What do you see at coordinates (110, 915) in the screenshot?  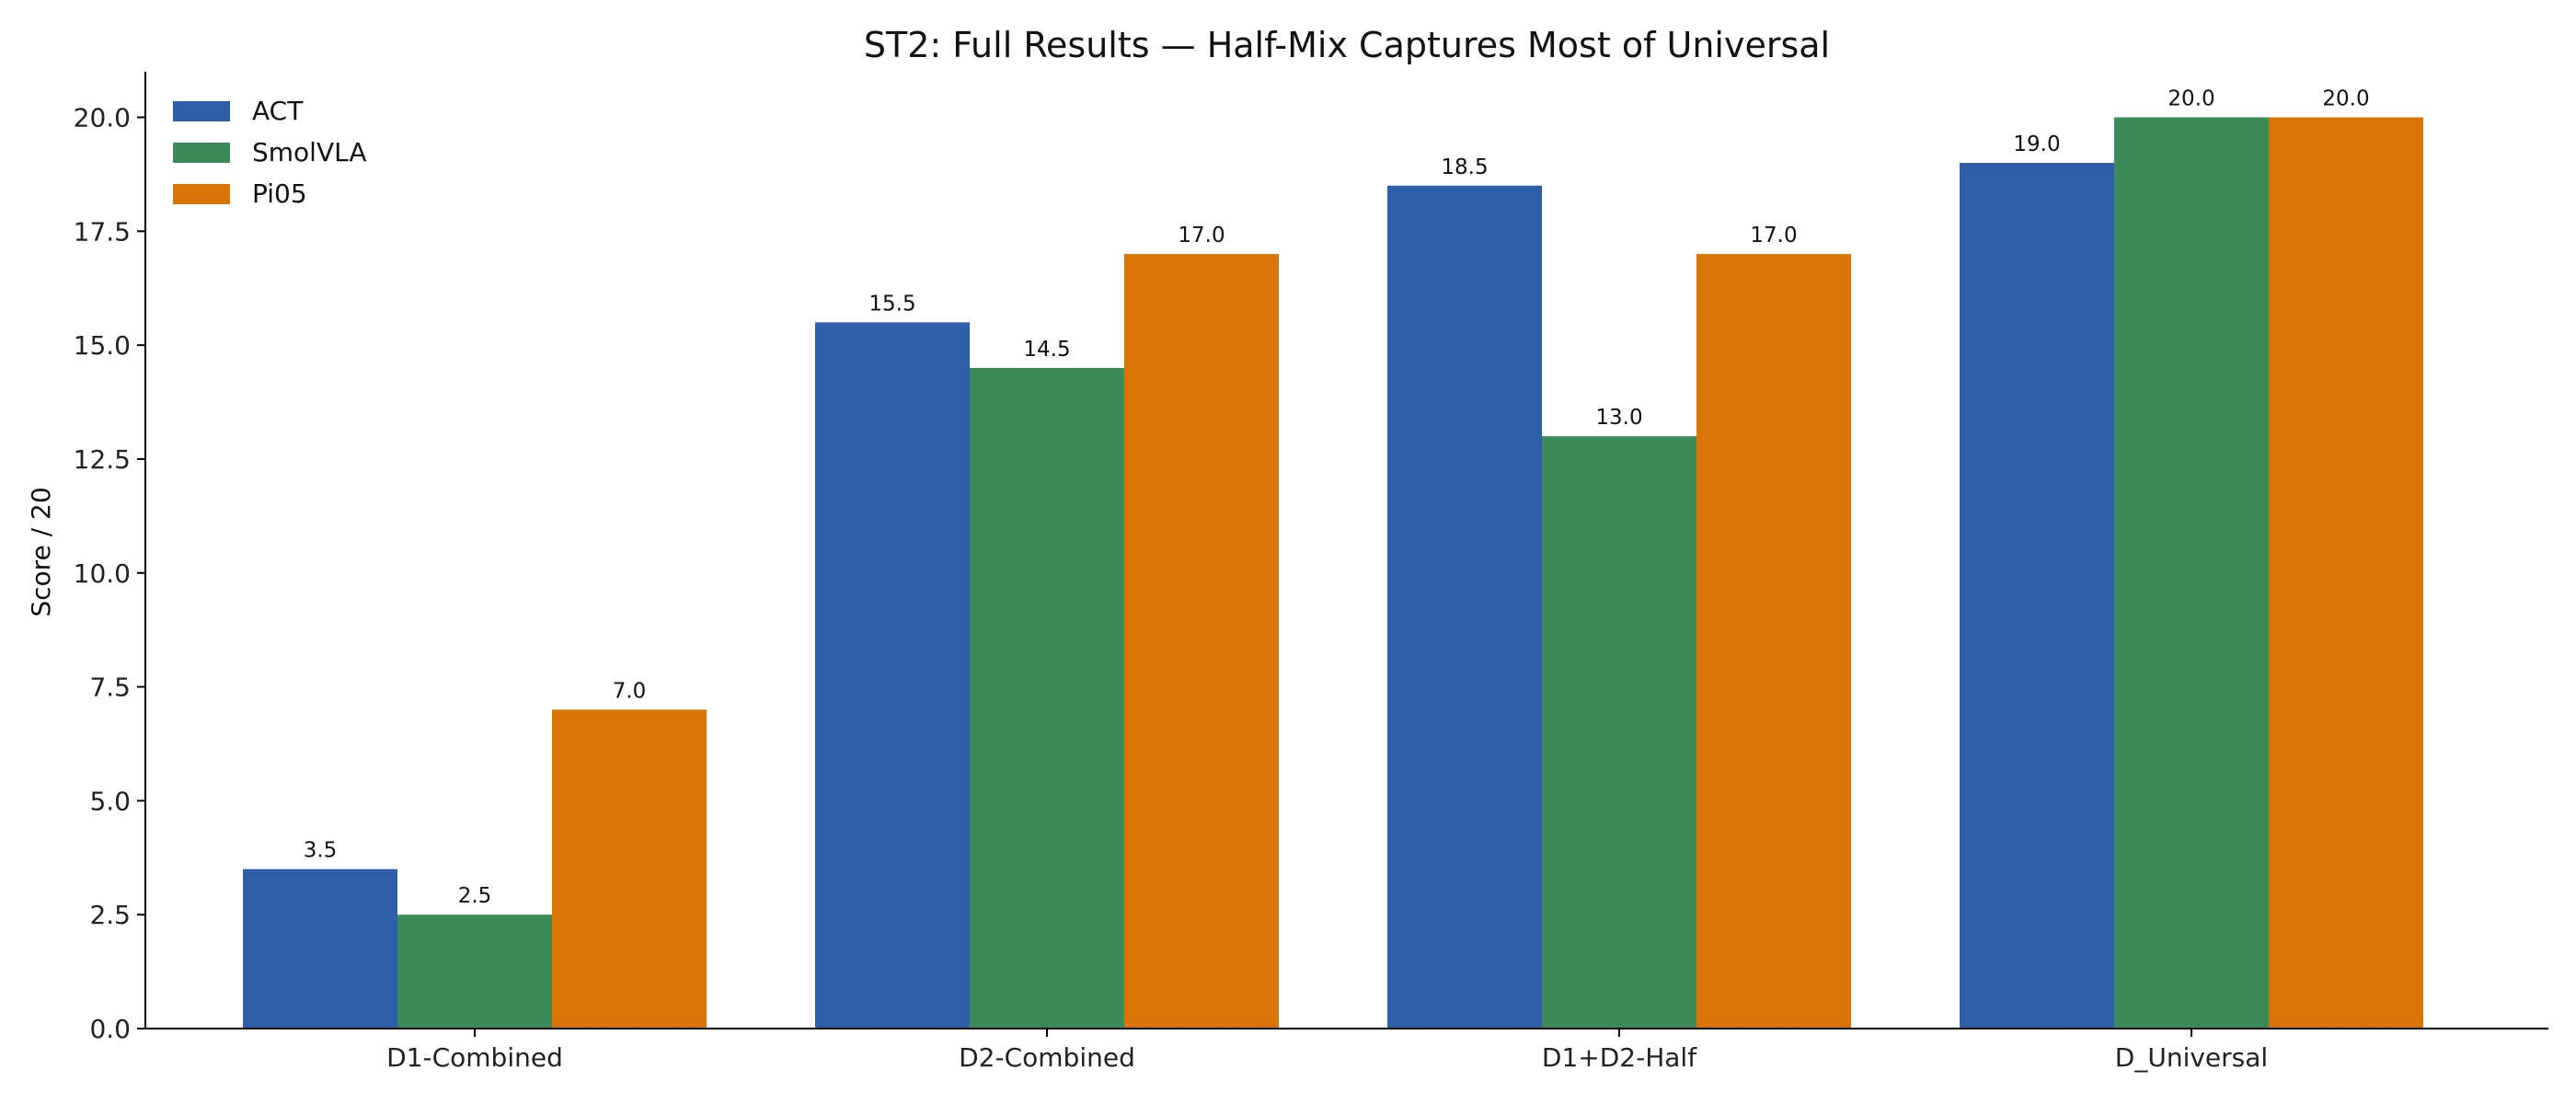 I see `y-tick-label: 2.5` at bounding box center [110, 915].